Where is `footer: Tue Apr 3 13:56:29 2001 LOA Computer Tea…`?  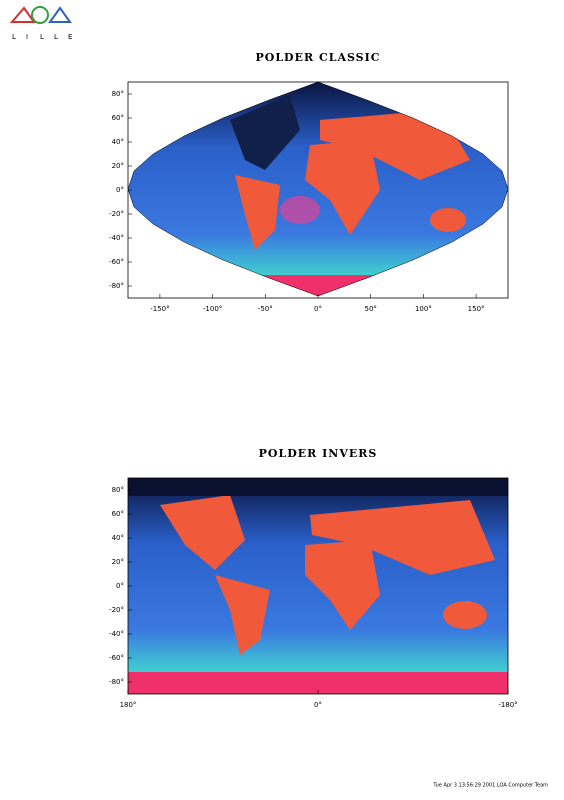 footer: Tue Apr 3 13:56:29 2001 LOA Computer Tea… is located at coordinates (490, 786).